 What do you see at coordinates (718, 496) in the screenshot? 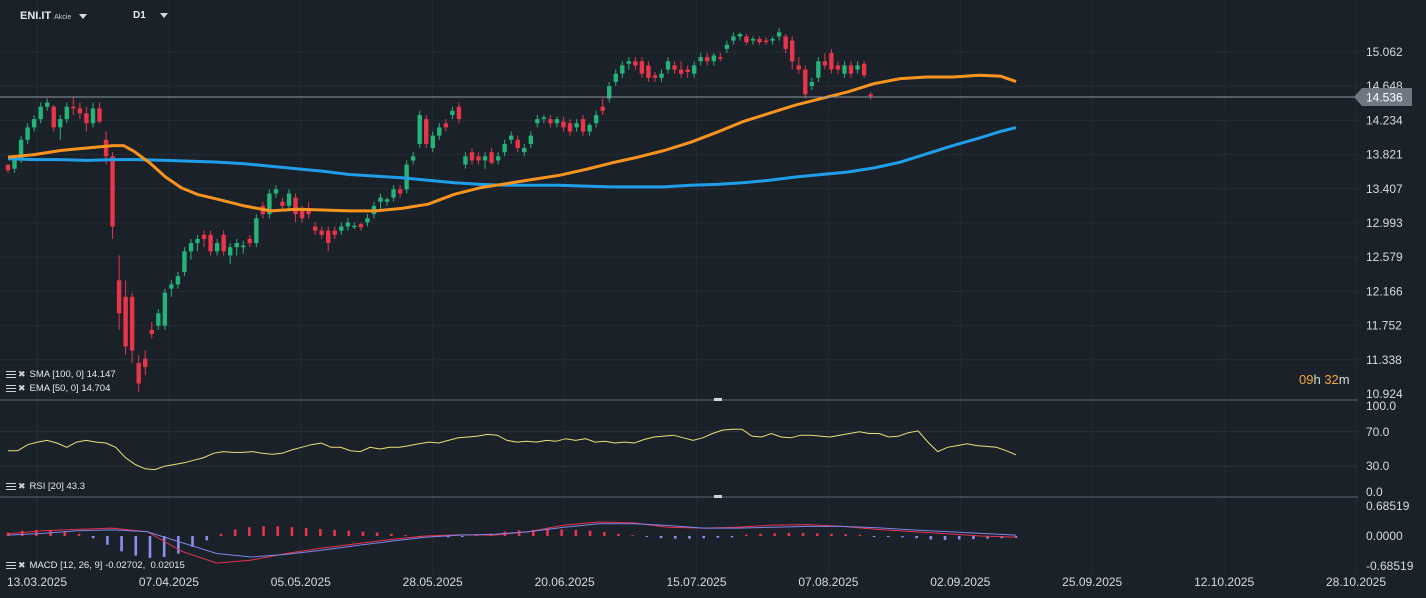
I see `rsi-panel-resize-handle` at bounding box center [718, 496].